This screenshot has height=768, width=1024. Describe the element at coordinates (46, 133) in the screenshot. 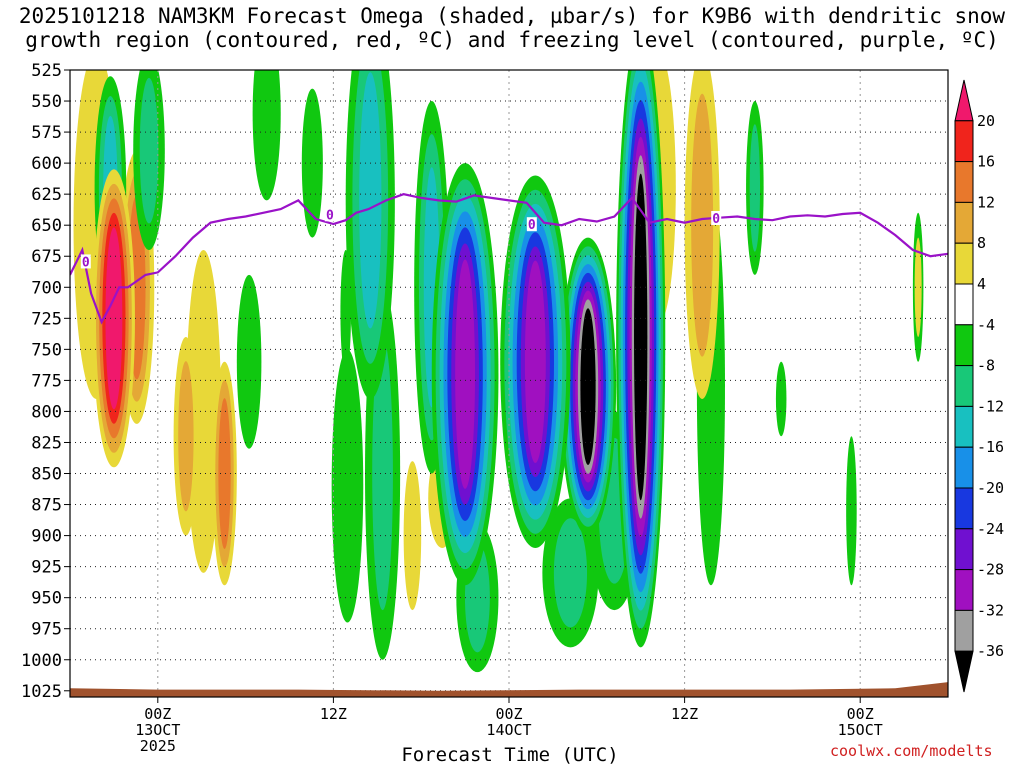

I see `ytick-label-575: 575` at that location.